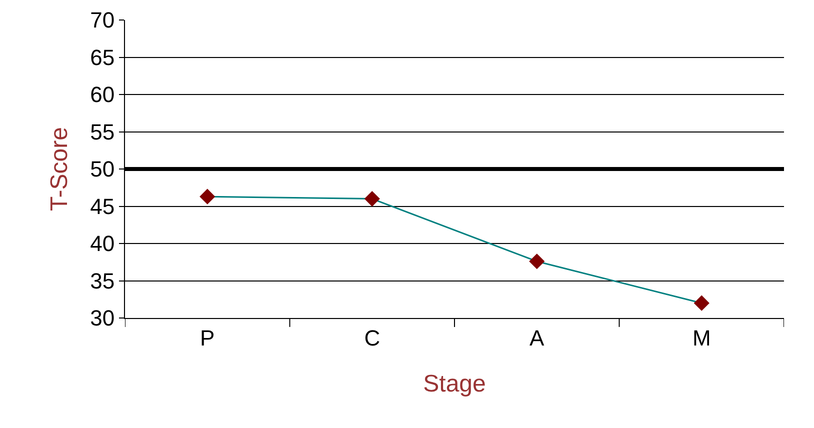 The width and height of the screenshot is (814, 428). What do you see at coordinates (207, 337) in the screenshot?
I see `x-tick-label: P` at bounding box center [207, 337].